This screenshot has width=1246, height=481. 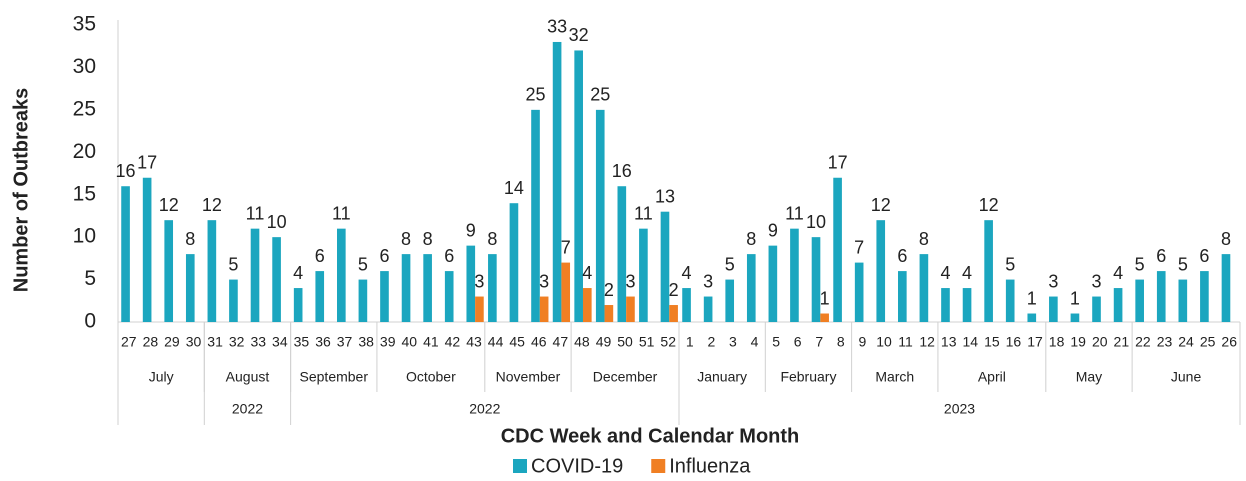 I want to click on y-axis-title: Number of Outbreaks, so click(x=21, y=190).